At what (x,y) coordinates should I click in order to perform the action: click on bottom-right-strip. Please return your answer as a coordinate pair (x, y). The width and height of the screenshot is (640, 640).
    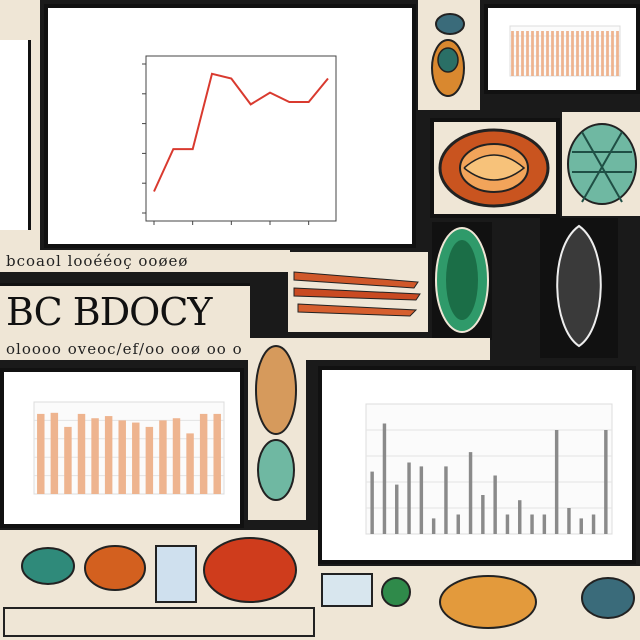
    Looking at the image, I should click on (479, 603).